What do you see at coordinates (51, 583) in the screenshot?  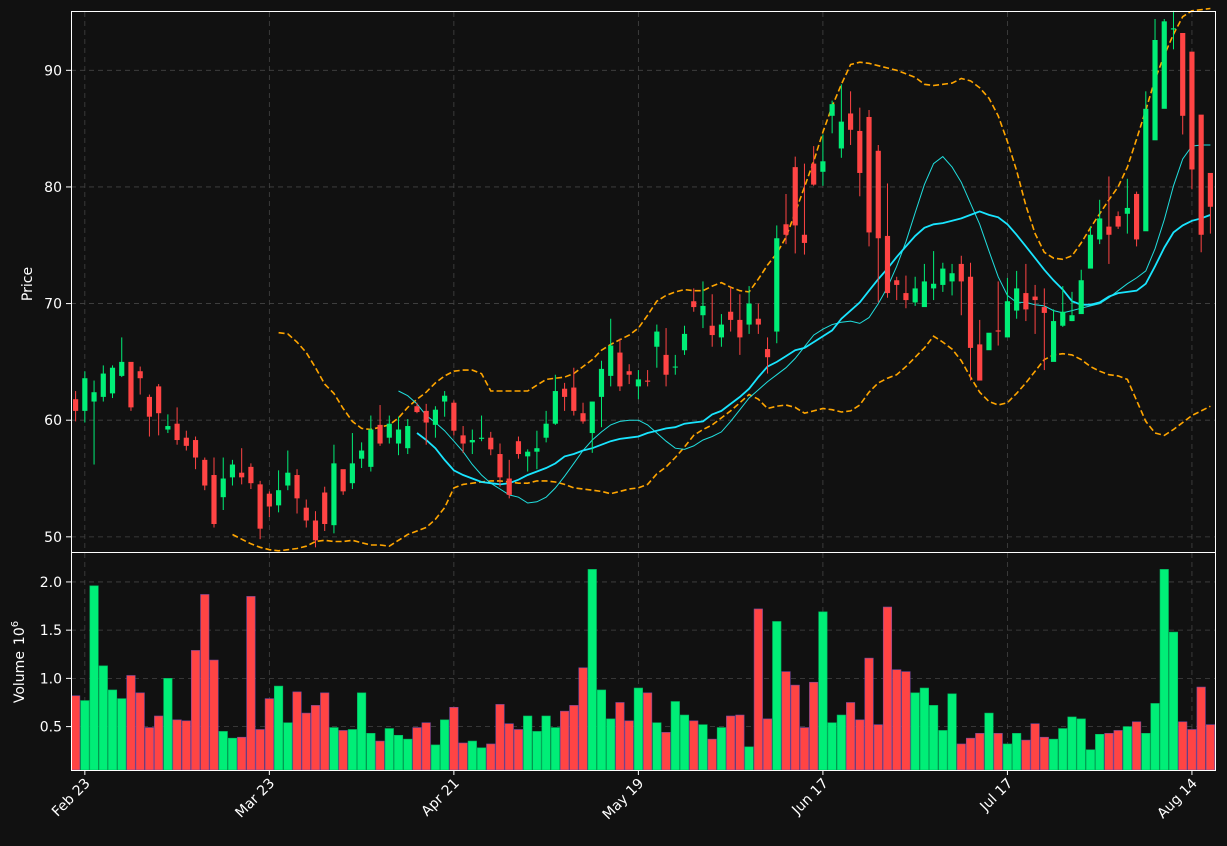 I see `volume-tick-label: 2.0` at bounding box center [51, 583].